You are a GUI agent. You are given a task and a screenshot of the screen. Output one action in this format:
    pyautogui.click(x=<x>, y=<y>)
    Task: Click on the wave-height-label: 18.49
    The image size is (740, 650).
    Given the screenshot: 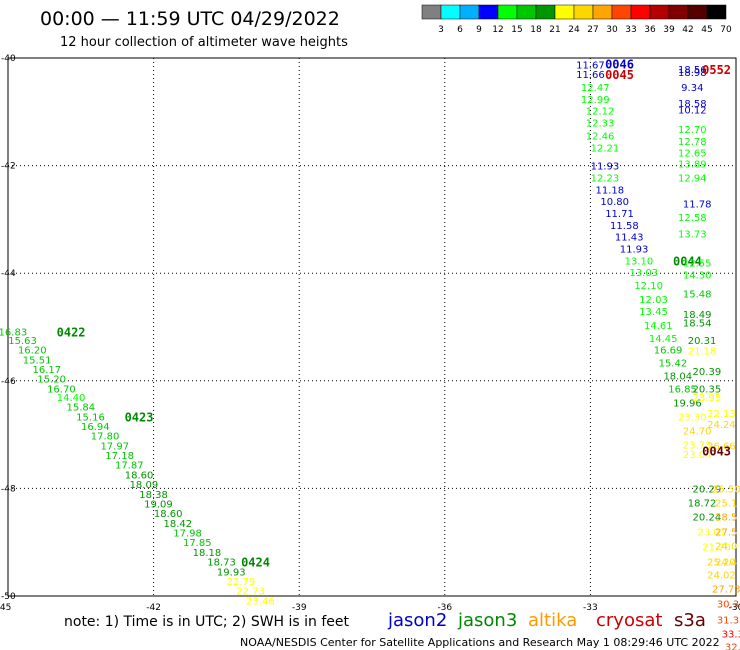 What is the action you would take?
    pyautogui.click(x=697, y=315)
    